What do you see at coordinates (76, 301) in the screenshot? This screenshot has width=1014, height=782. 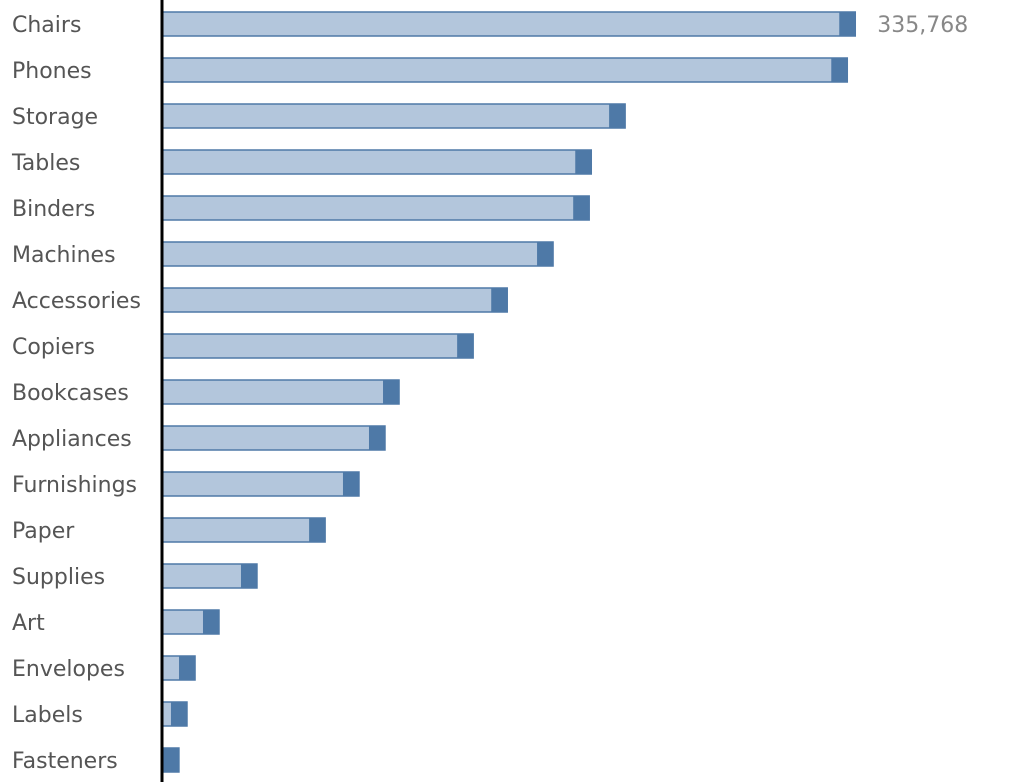 I see `category-label: Accessories` at bounding box center [76, 301].